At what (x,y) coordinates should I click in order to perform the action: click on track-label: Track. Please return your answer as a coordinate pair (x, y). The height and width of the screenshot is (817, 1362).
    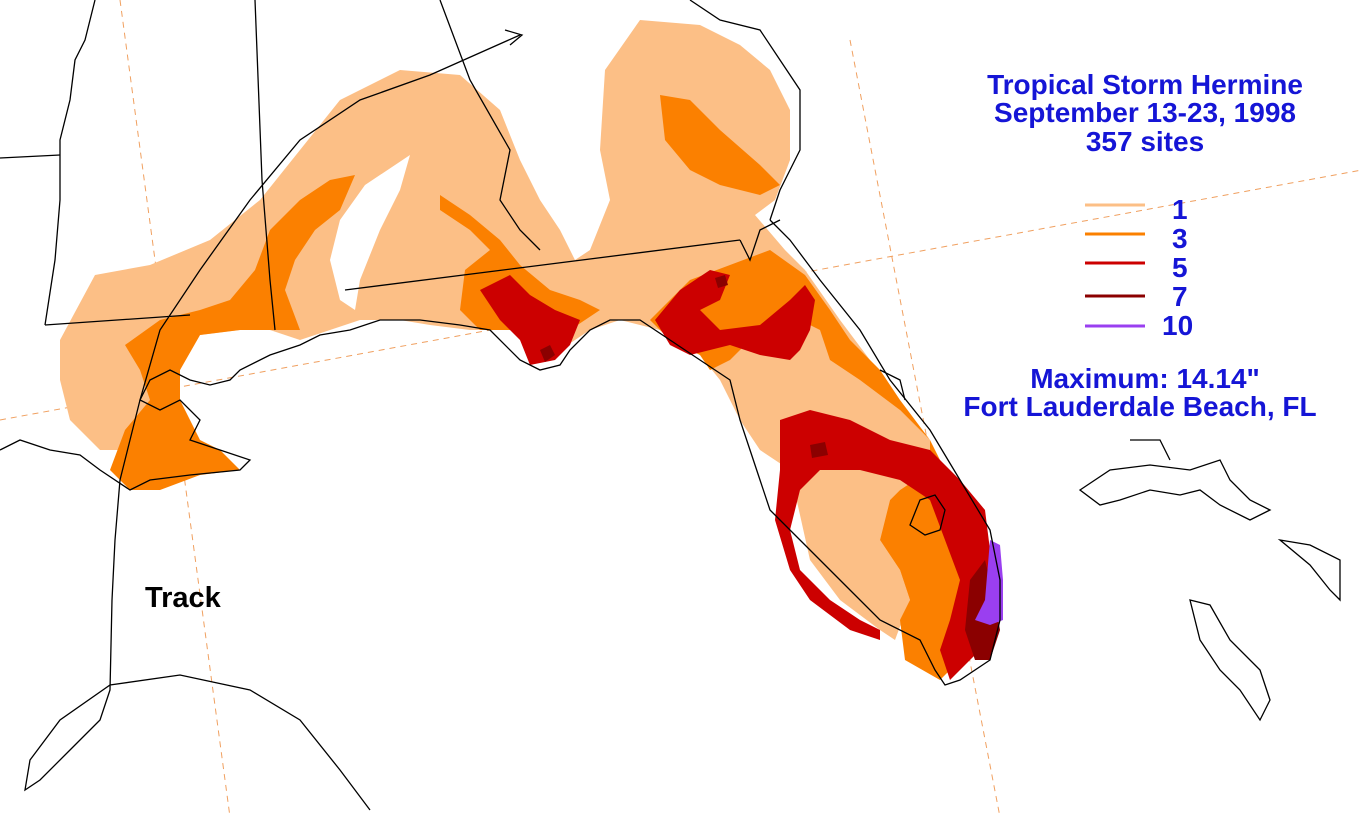
    Looking at the image, I should click on (183, 598).